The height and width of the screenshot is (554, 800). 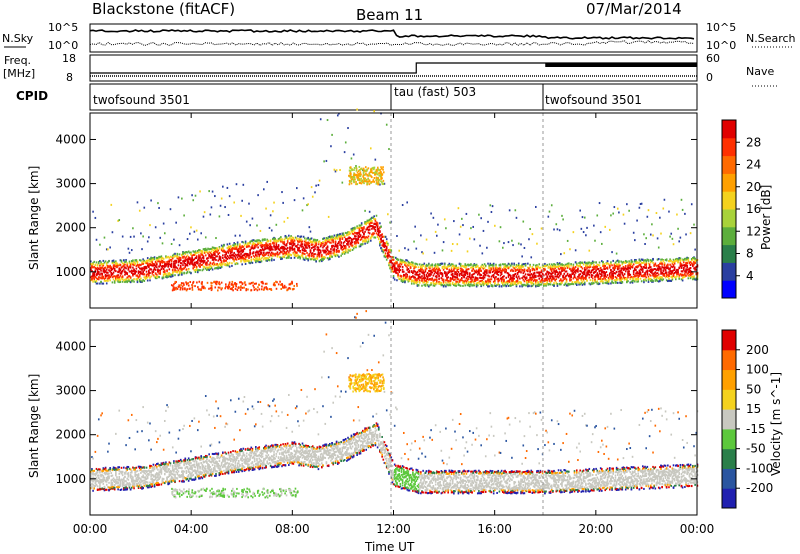 What do you see at coordinates (709, 77) in the screenshot?
I see `nave-tick-low: 0` at bounding box center [709, 77].